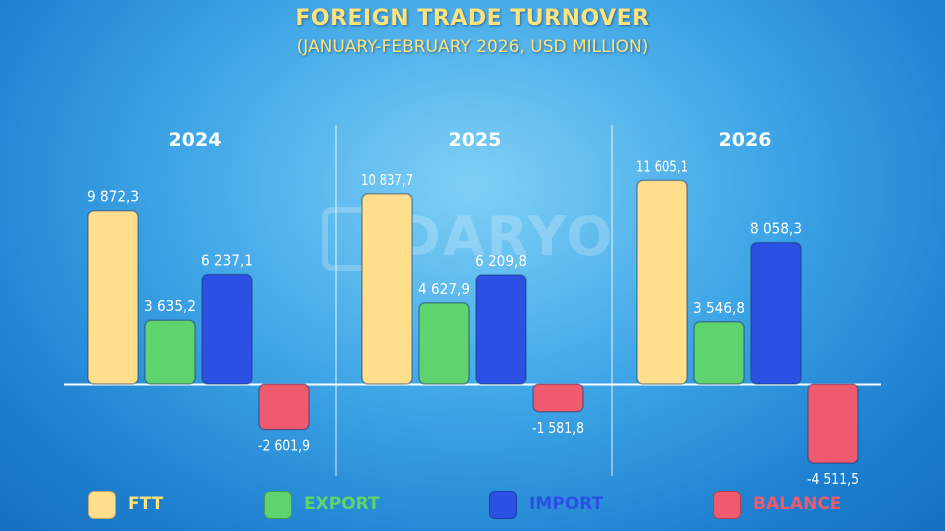 Image resolution: width=945 pixels, height=531 pixels. Describe the element at coordinates (558, 428) in the screenshot. I see `data-label-balance-2025: -1 581,8` at that location.